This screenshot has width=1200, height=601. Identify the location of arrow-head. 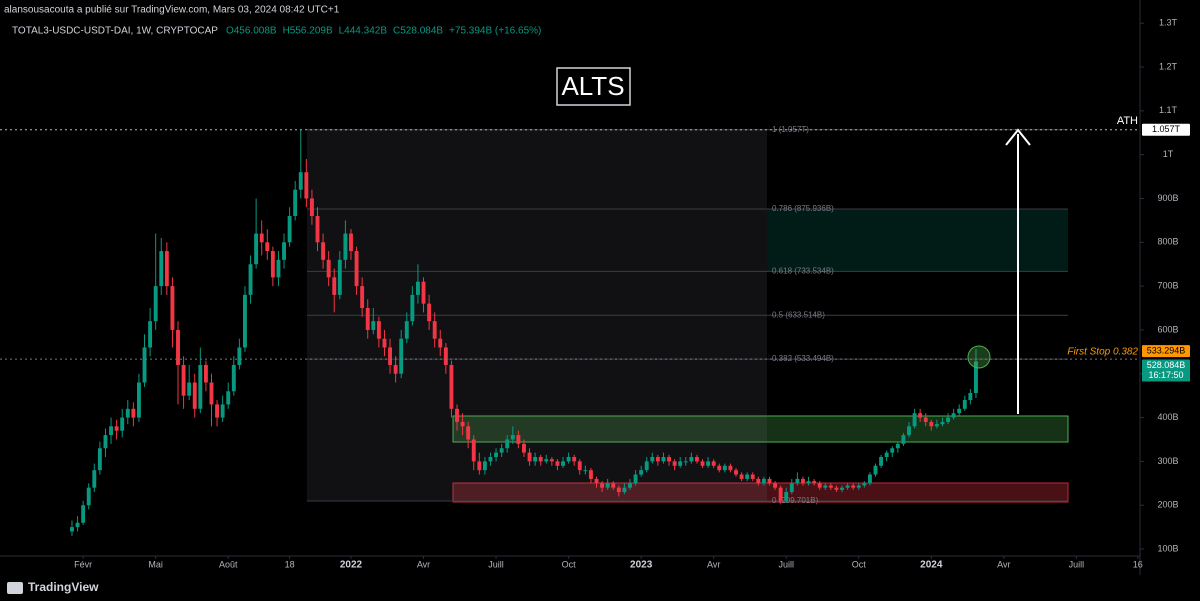
(1018, 137).